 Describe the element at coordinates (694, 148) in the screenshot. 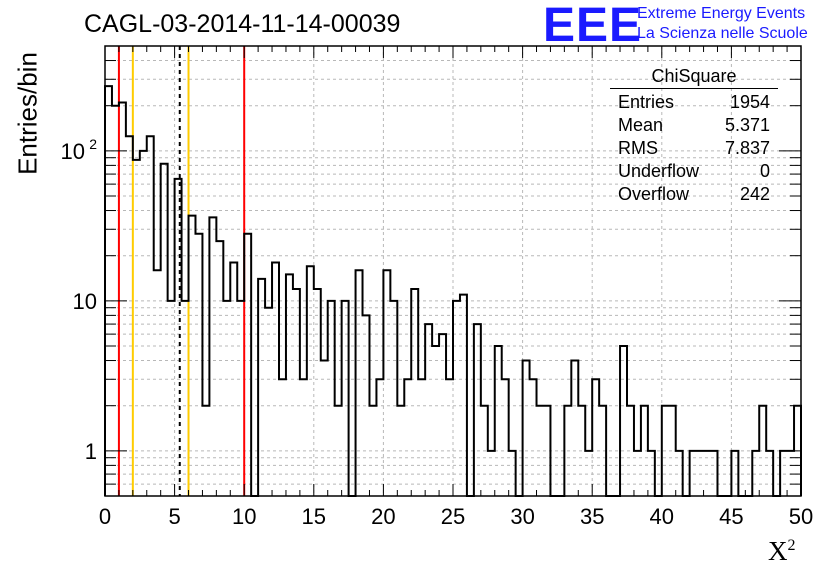

I see `stats-row: RMS 7.837` at that location.